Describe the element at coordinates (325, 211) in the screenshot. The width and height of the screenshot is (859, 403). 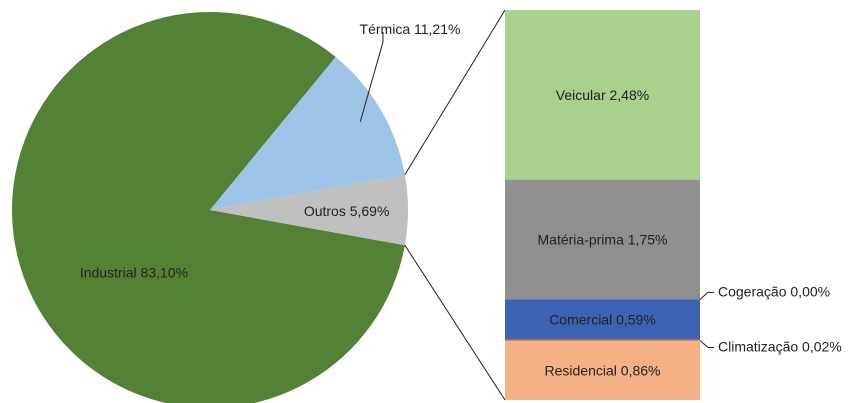
I see `label-category: Outros` at that location.